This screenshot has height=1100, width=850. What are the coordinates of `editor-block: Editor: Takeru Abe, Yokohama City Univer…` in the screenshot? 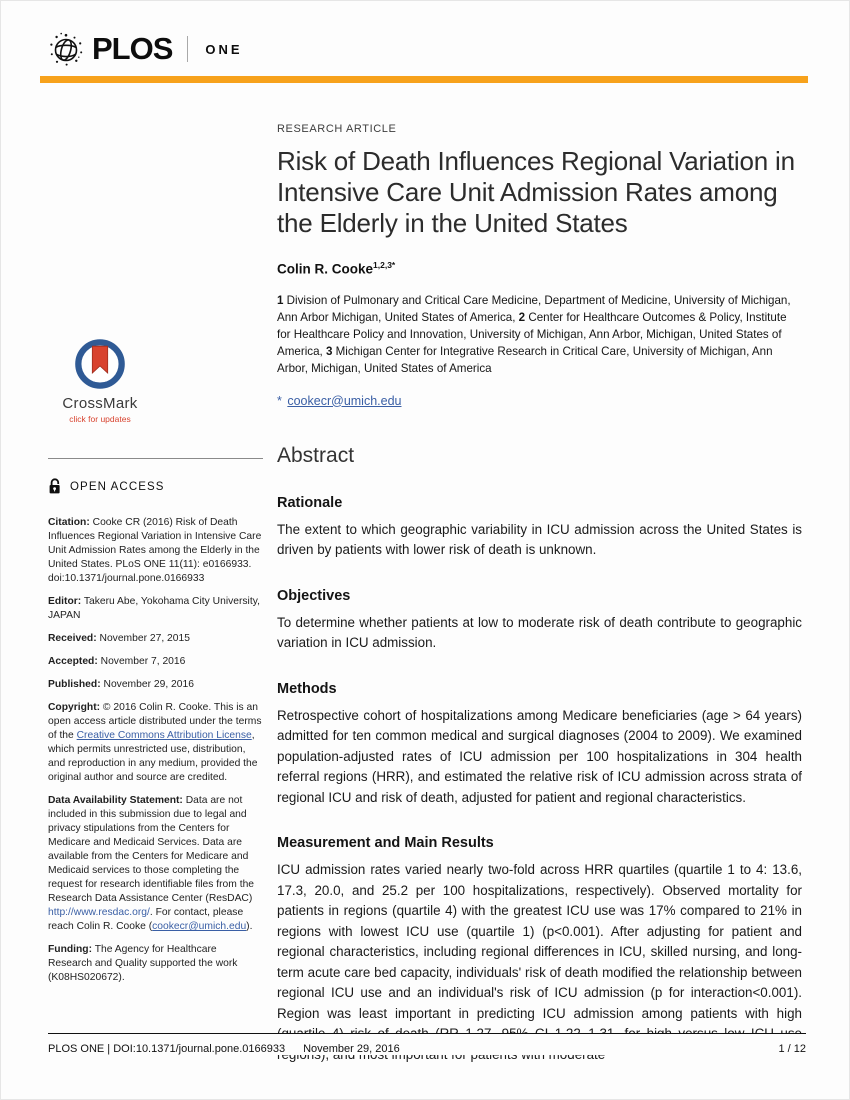 It's located at (155, 609).